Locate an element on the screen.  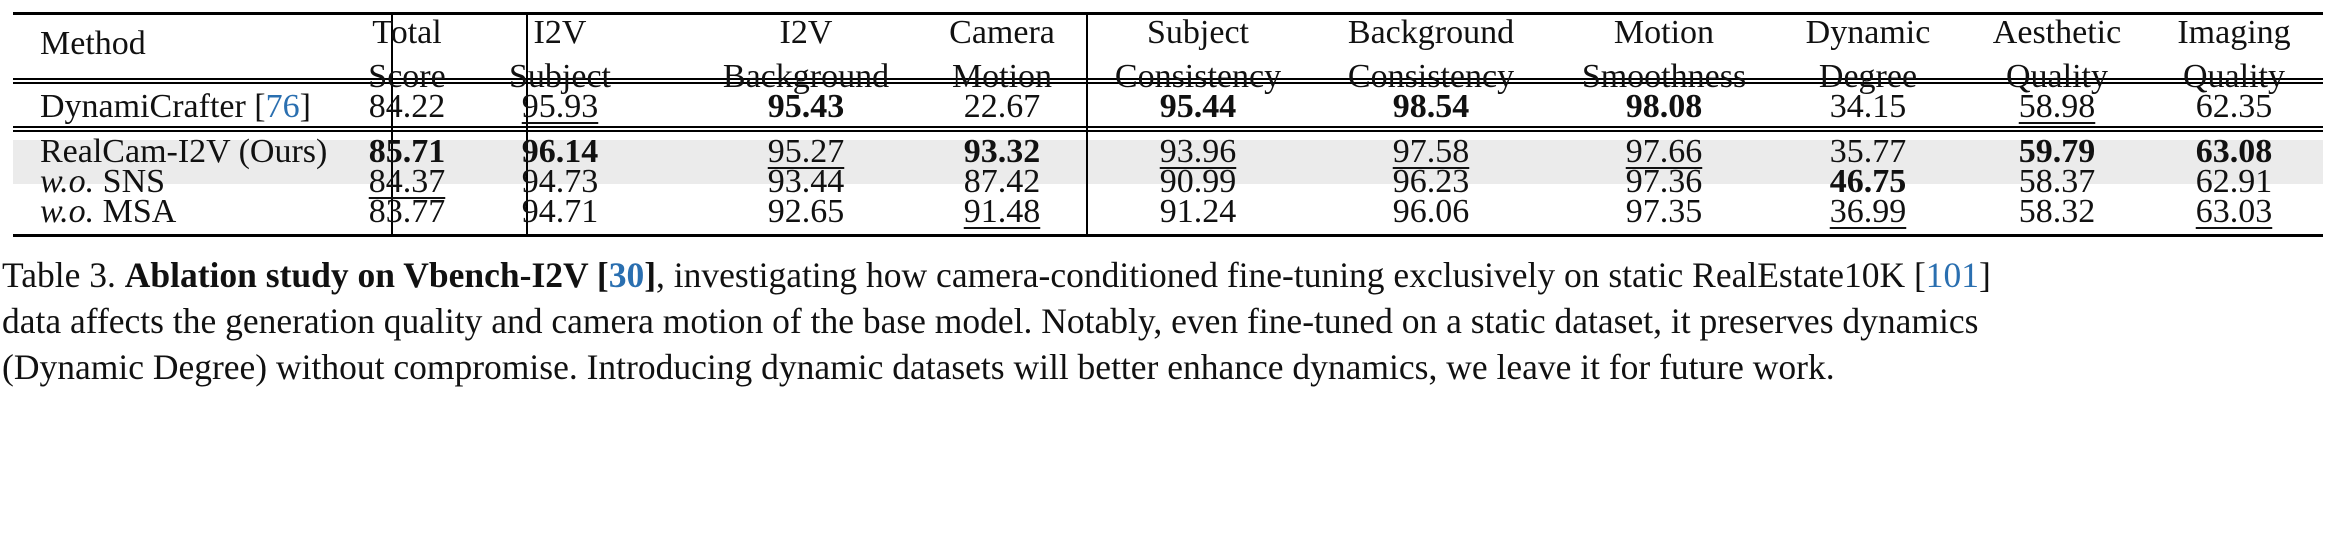
cell-i2v_subject: 96.14 is located at coordinates (560, 152).